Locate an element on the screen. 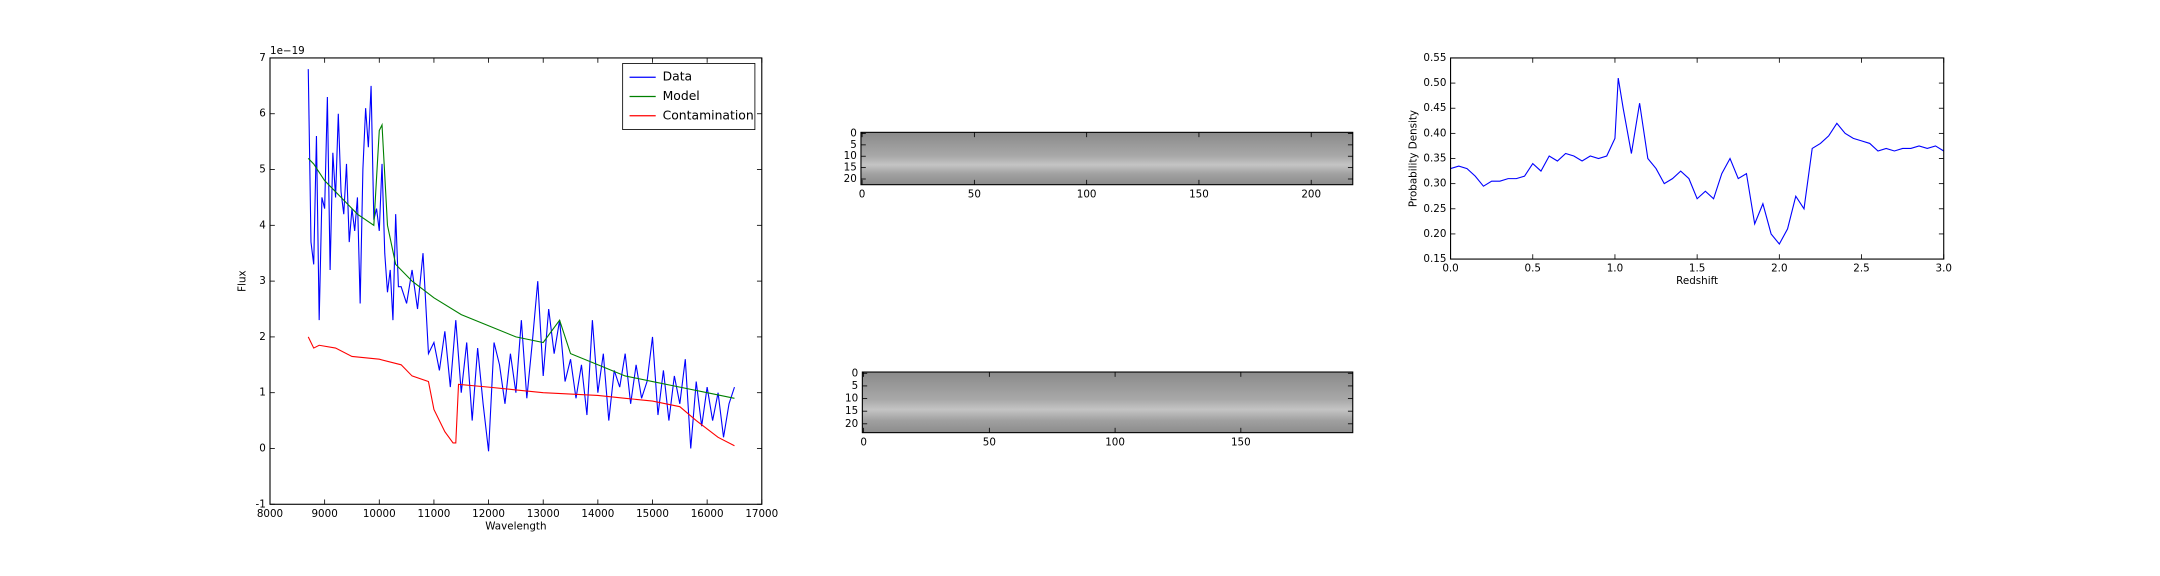 Image resolution: width=2160 pixels, height=576 pixels. y-tick-label: 6 is located at coordinates (262, 114).